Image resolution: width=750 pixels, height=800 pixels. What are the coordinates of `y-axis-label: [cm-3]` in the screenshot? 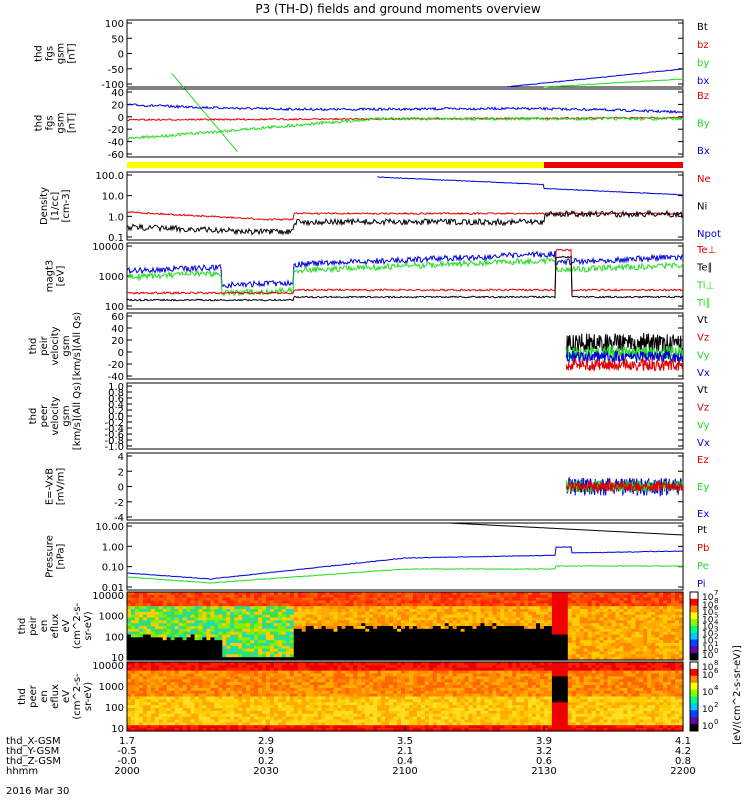 It's located at (66, 205).